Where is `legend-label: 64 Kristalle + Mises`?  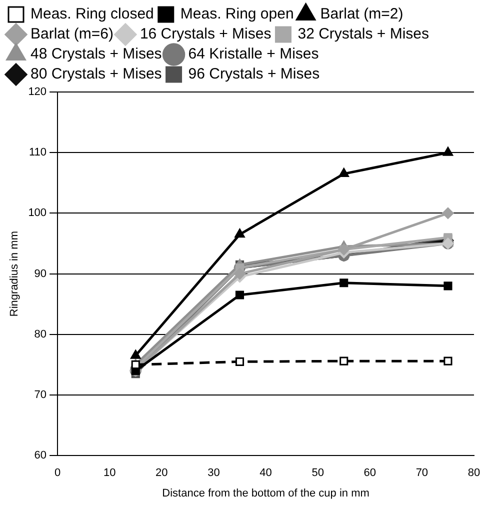
legend-label: 64 Kristalle + Mises is located at coordinates (253, 54).